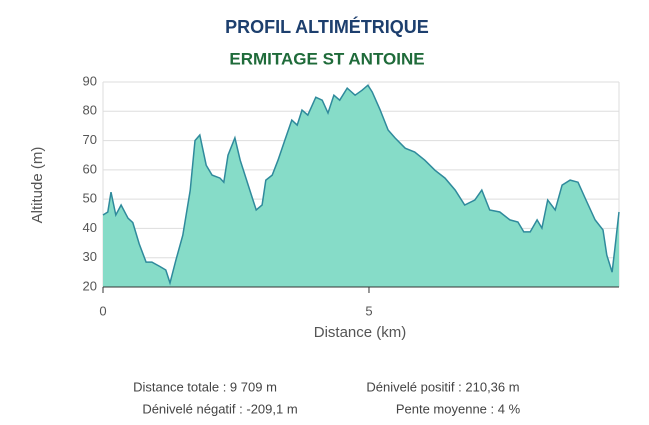  I want to click on stat-text: Distance totale : 9 709 m, so click(205, 386).